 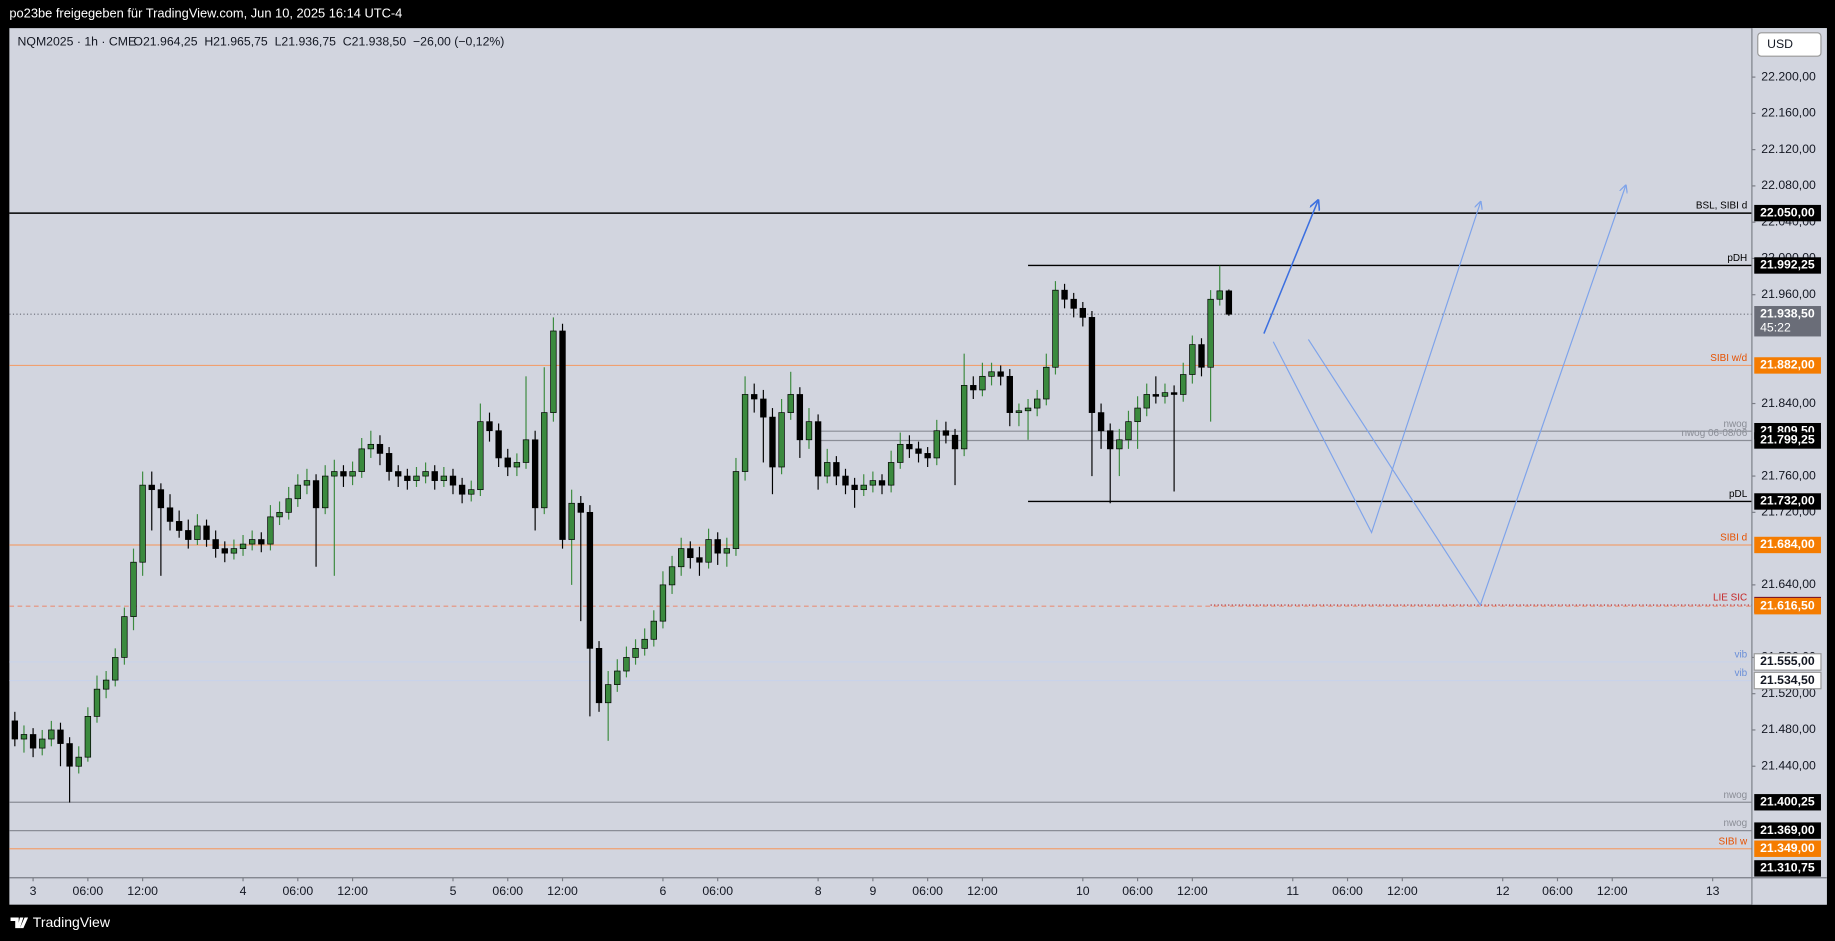 What do you see at coordinates (1466, 396) in the screenshot?
I see `projection-path` at bounding box center [1466, 396].